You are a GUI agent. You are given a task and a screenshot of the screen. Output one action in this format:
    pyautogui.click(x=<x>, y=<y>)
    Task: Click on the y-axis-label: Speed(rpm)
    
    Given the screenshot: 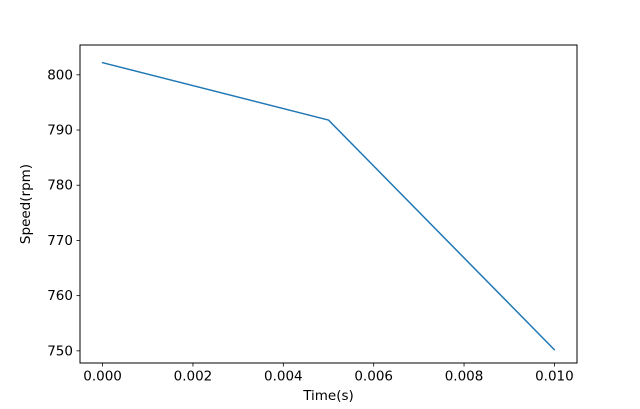 What is the action you would take?
    pyautogui.click(x=26, y=204)
    